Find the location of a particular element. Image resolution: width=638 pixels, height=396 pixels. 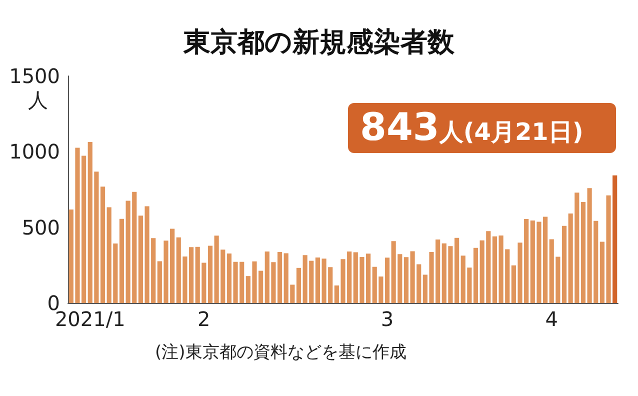

chart-title: 東京都の新規感染者数 is located at coordinates (319, 42).